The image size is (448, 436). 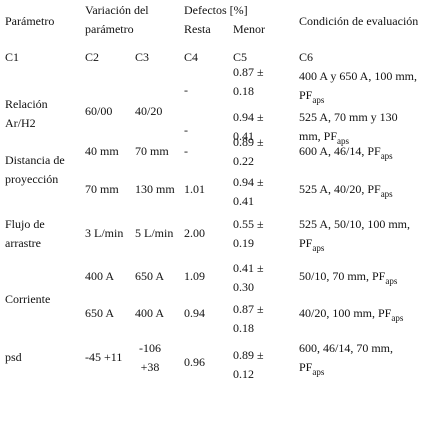 I want to click on cell: 600, 46/14, 70 mm, PFaps, so click(x=356, y=358).